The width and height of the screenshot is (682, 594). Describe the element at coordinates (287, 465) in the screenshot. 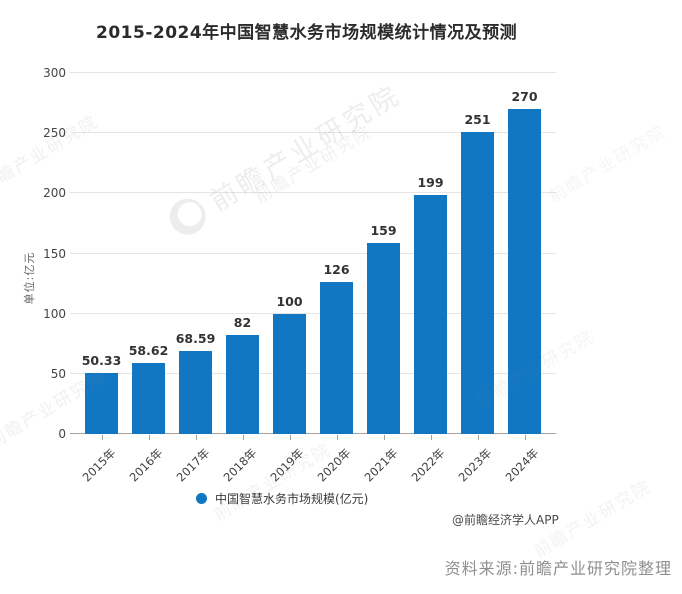

I see `x-axis-label-text: 2019年` at that location.